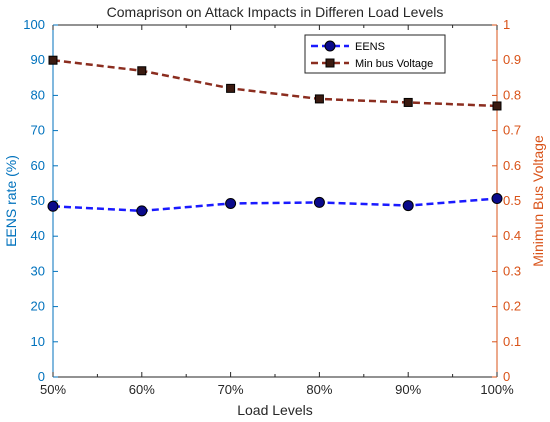 The height and width of the screenshot is (422, 550). I want to click on x-axis-label: Load Levels, so click(275, 410).